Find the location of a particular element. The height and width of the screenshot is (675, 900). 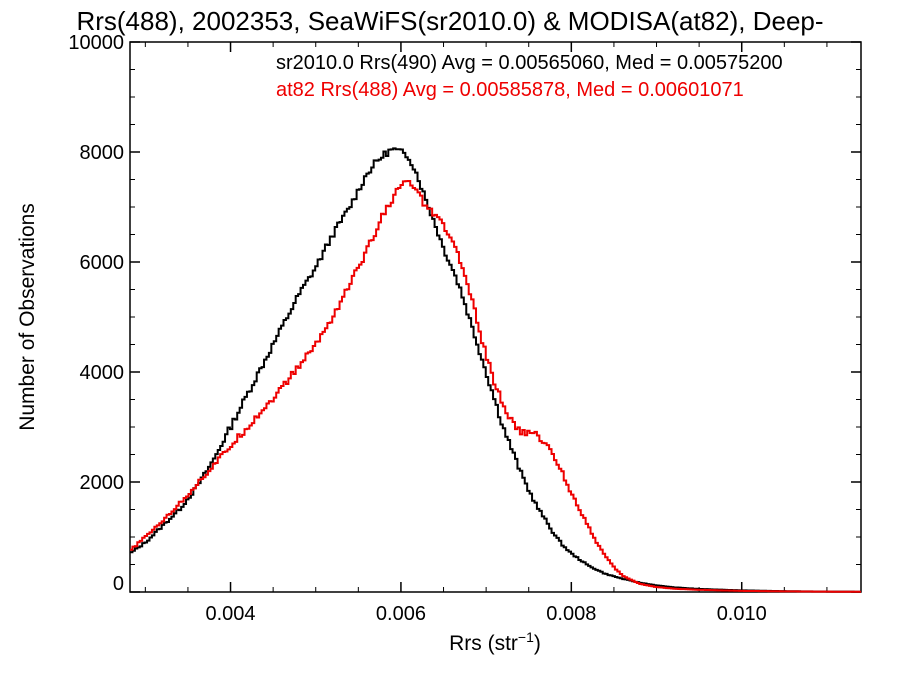

y-tick-label: 2000 is located at coordinates (102, 483).